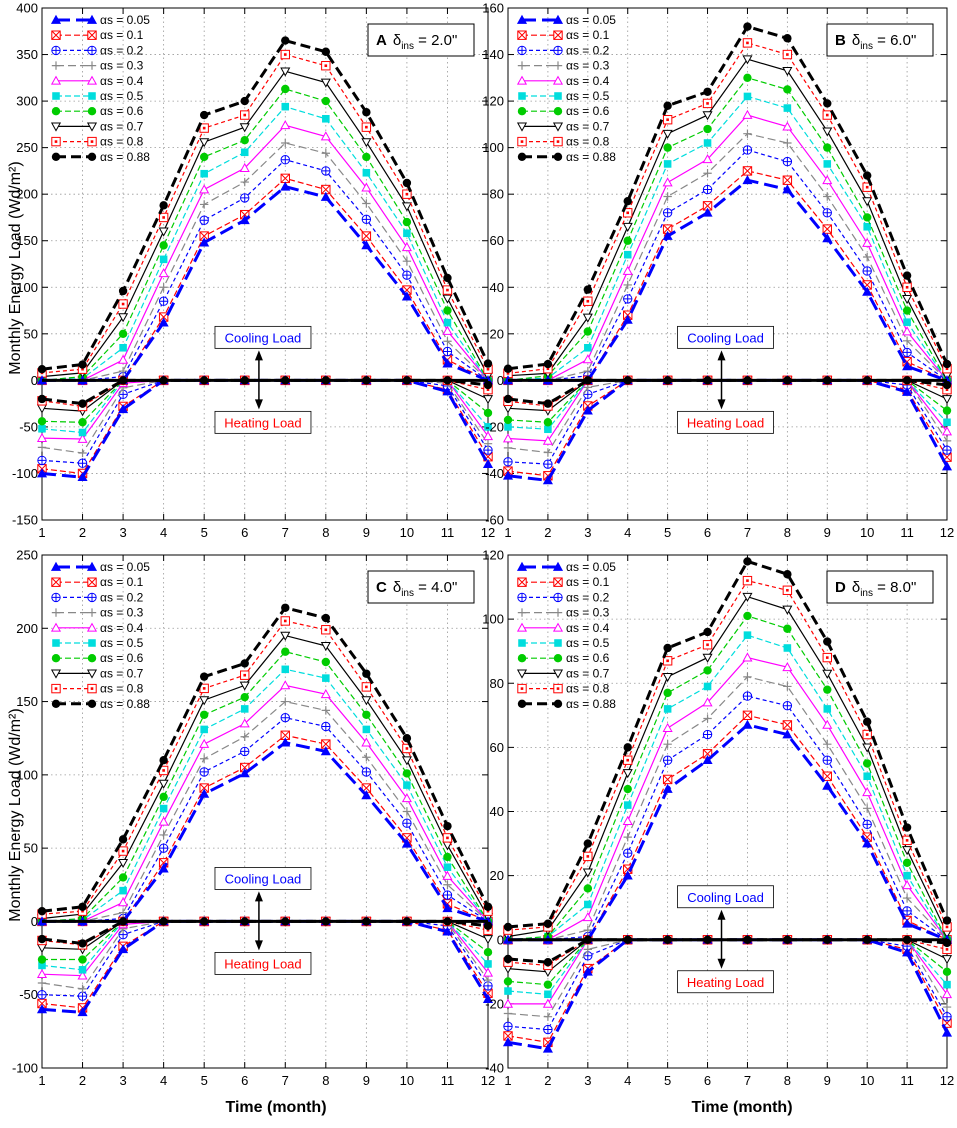 This screenshot has width=957, height=1128. What do you see at coordinates (407, 46) in the screenshot?
I see `delta-subscript: ins` at bounding box center [407, 46].